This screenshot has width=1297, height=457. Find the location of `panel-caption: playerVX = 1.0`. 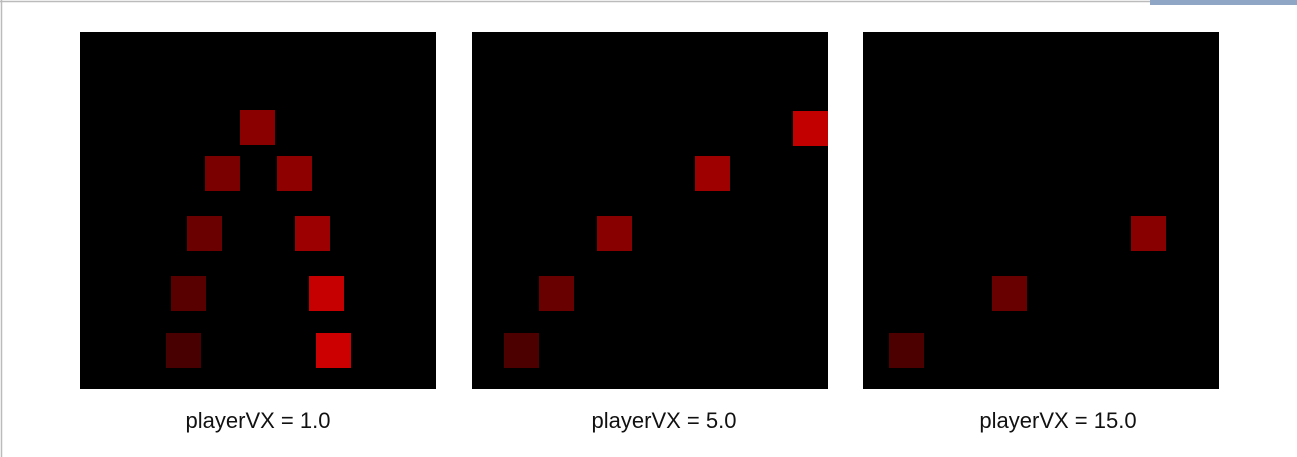

panel-caption: playerVX = 1.0 is located at coordinates (258, 420).